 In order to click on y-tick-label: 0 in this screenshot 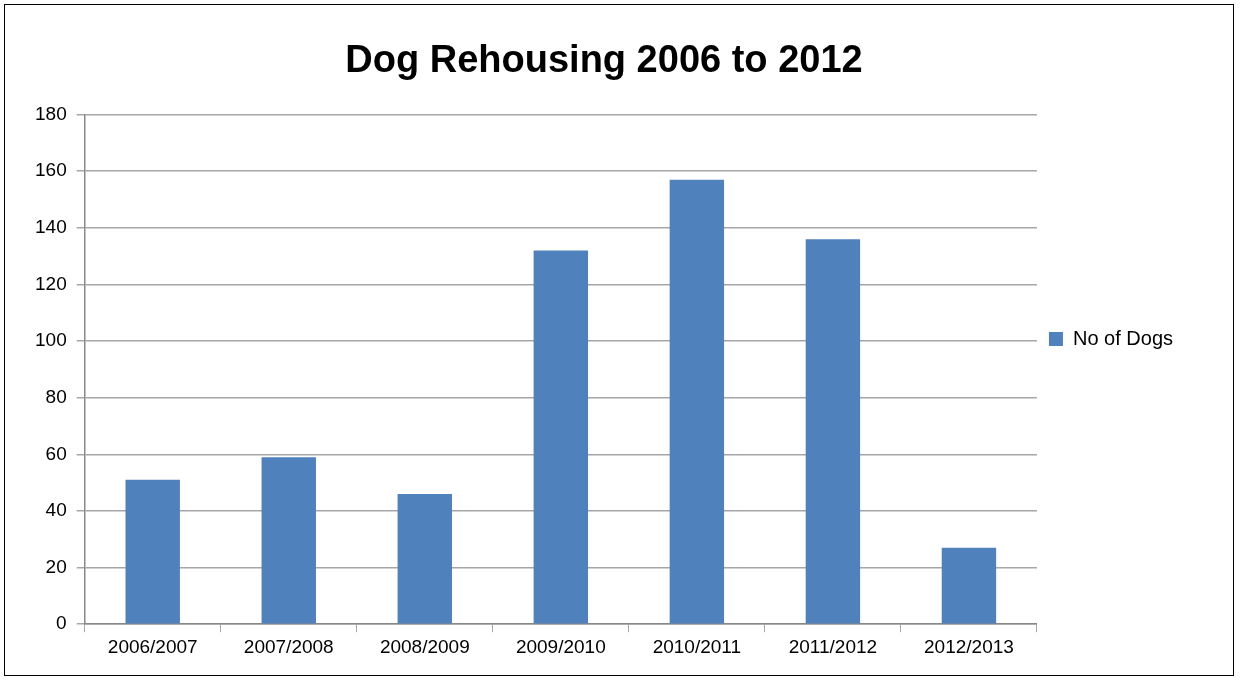, I will do `click(61, 623)`.